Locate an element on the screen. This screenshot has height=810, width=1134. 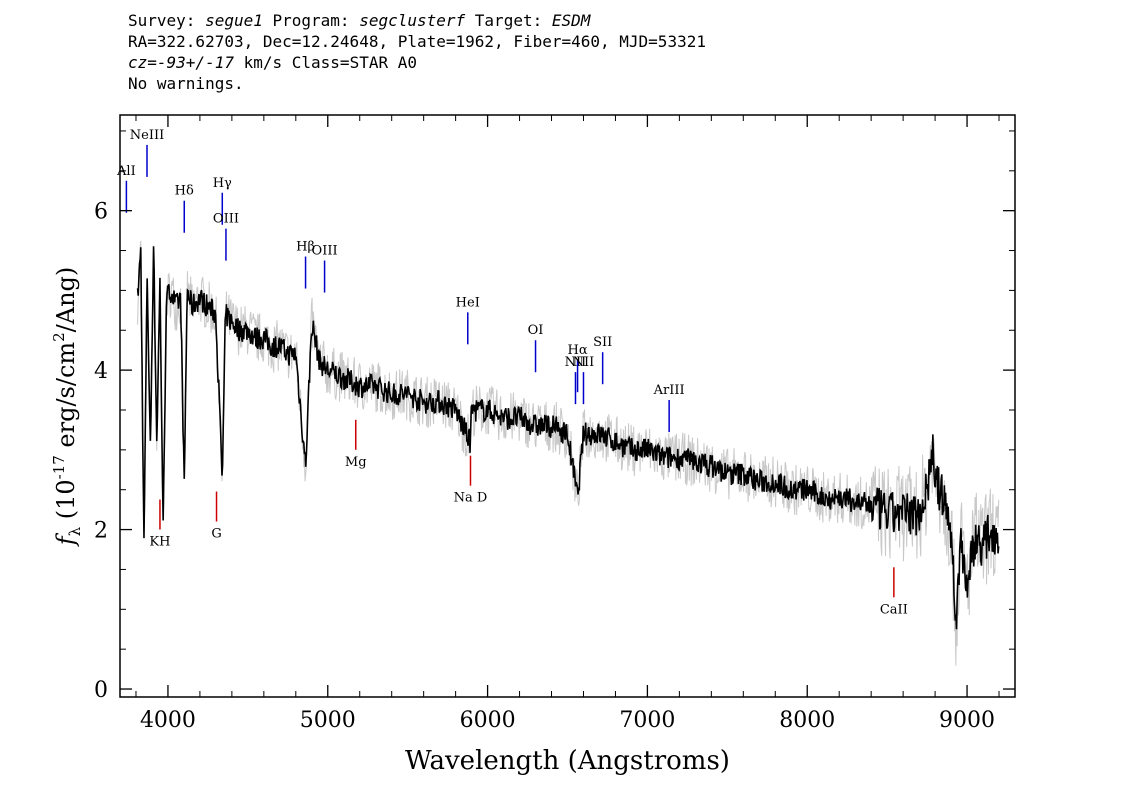
line-label: NeIII is located at coordinates (147, 135).